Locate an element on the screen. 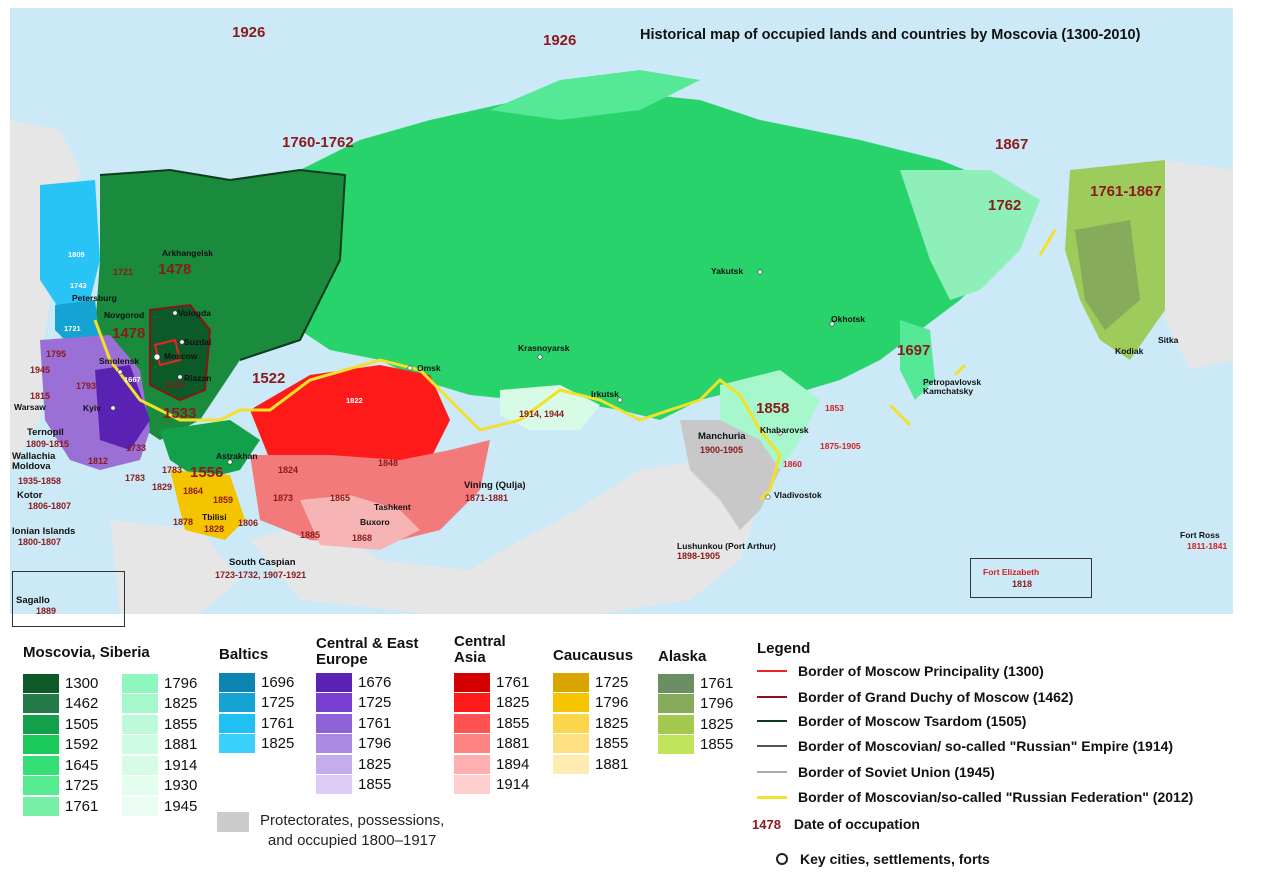 This screenshot has width=1280, height=887. region-years: 1806-1807 is located at coordinates (50, 506).